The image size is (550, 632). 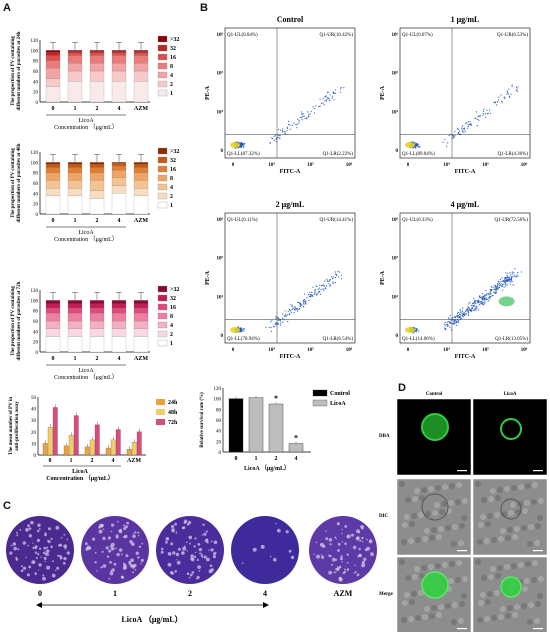 What do you see at coordinates (310, 165) in the screenshot?
I see `x-tick-label: 10⁵` at bounding box center [310, 165].